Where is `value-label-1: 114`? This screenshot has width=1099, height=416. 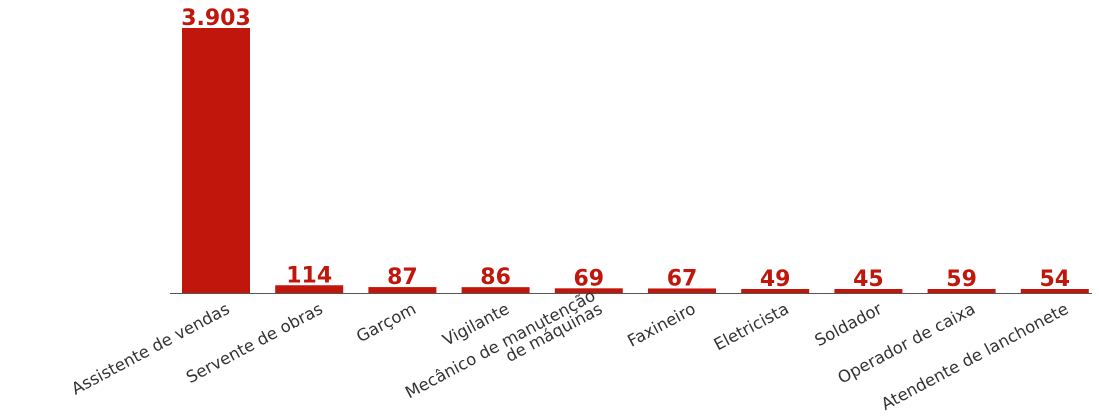
value-label-1: 114 is located at coordinates (309, 275).